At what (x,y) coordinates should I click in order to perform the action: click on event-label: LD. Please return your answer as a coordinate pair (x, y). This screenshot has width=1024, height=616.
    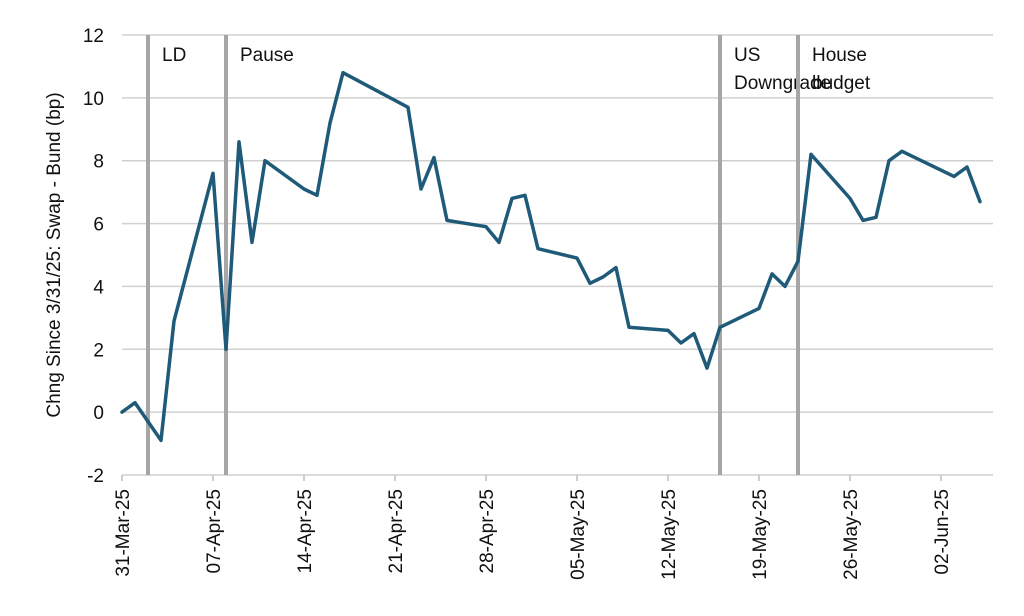
    Looking at the image, I should click on (174, 55).